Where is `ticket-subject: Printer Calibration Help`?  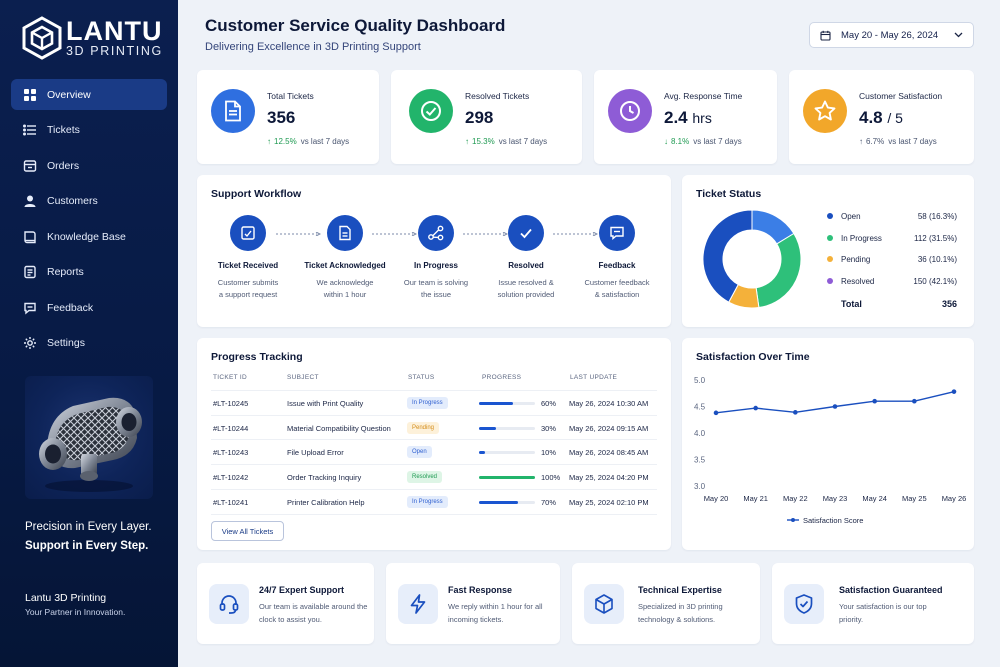
ticket-subject: Printer Calibration Help is located at coordinates (326, 502).